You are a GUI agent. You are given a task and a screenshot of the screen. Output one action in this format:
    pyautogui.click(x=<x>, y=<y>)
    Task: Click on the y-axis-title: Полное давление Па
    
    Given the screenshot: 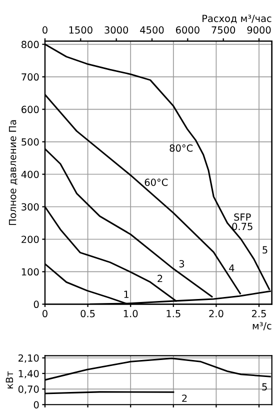 What is the action you would take?
    pyautogui.click(x=13, y=172)
    